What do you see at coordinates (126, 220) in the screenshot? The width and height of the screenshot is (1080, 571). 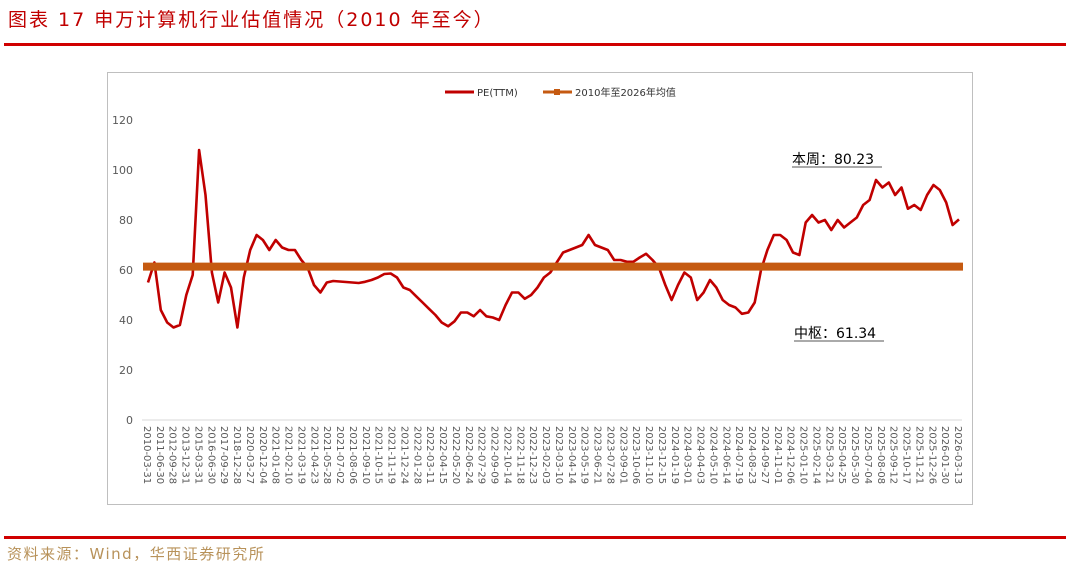 I see `y-tick-label: 80` at bounding box center [126, 220].